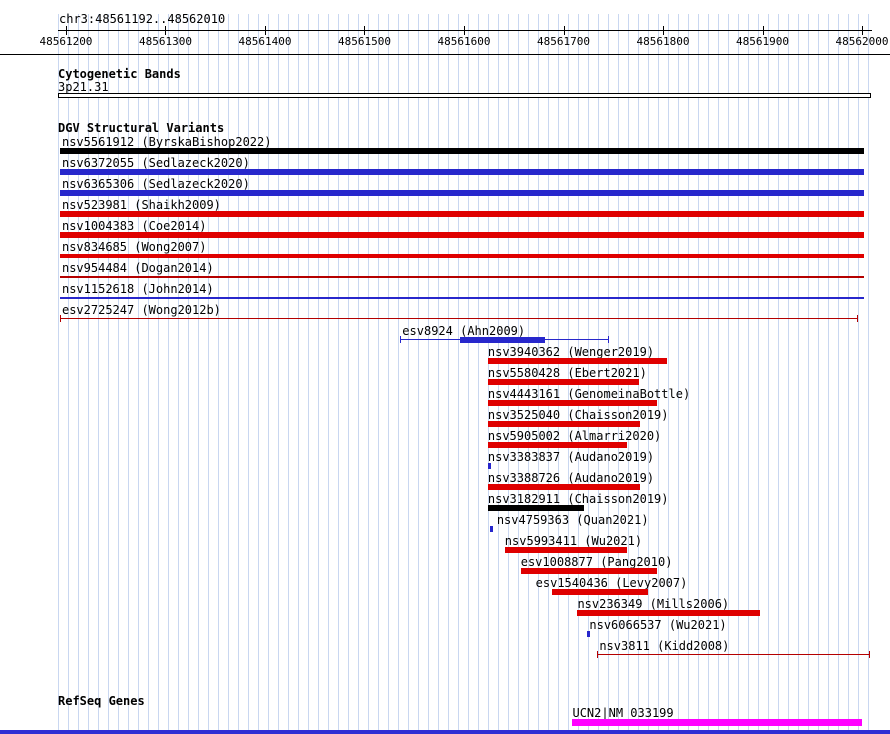 The image size is (890, 734). I want to click on cytoband-bar, so click(464, 95).